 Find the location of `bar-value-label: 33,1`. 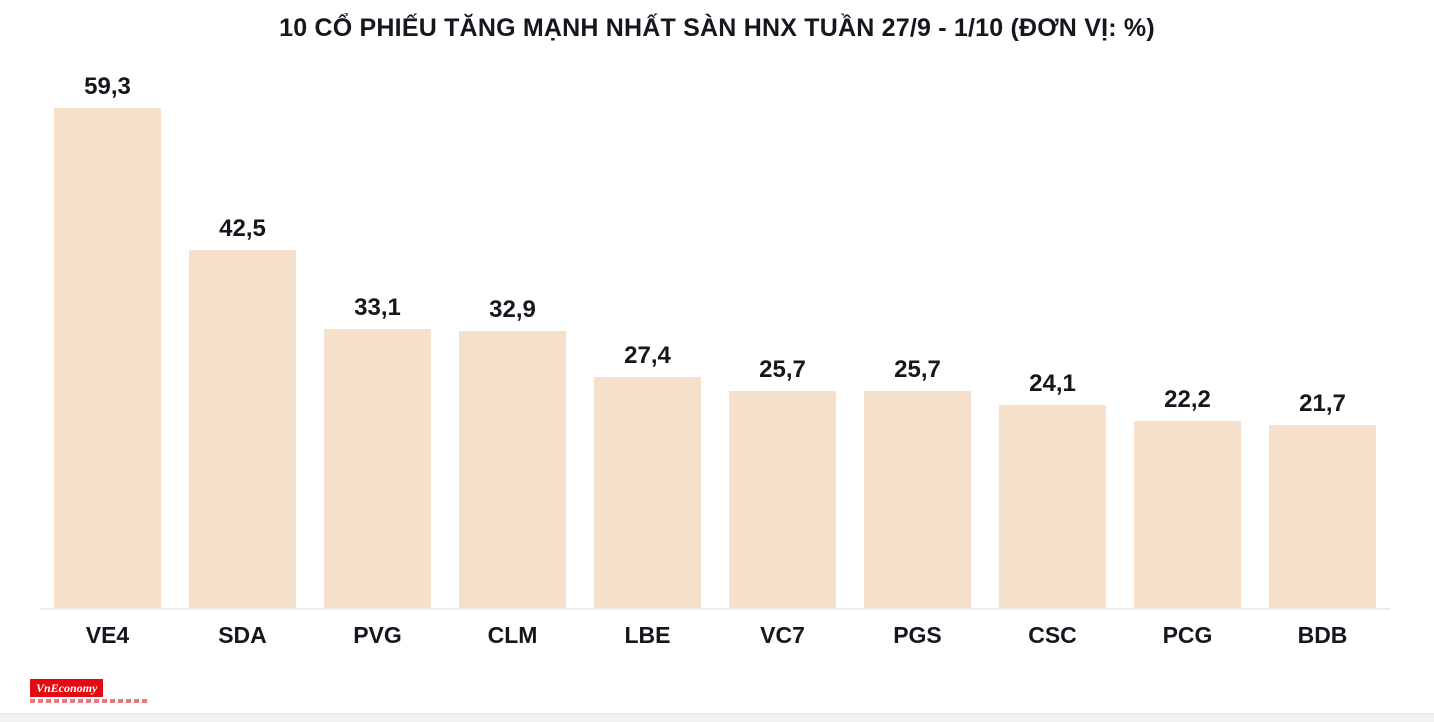

bar-value-label: 33,1 is located at coordinates (377, 307).